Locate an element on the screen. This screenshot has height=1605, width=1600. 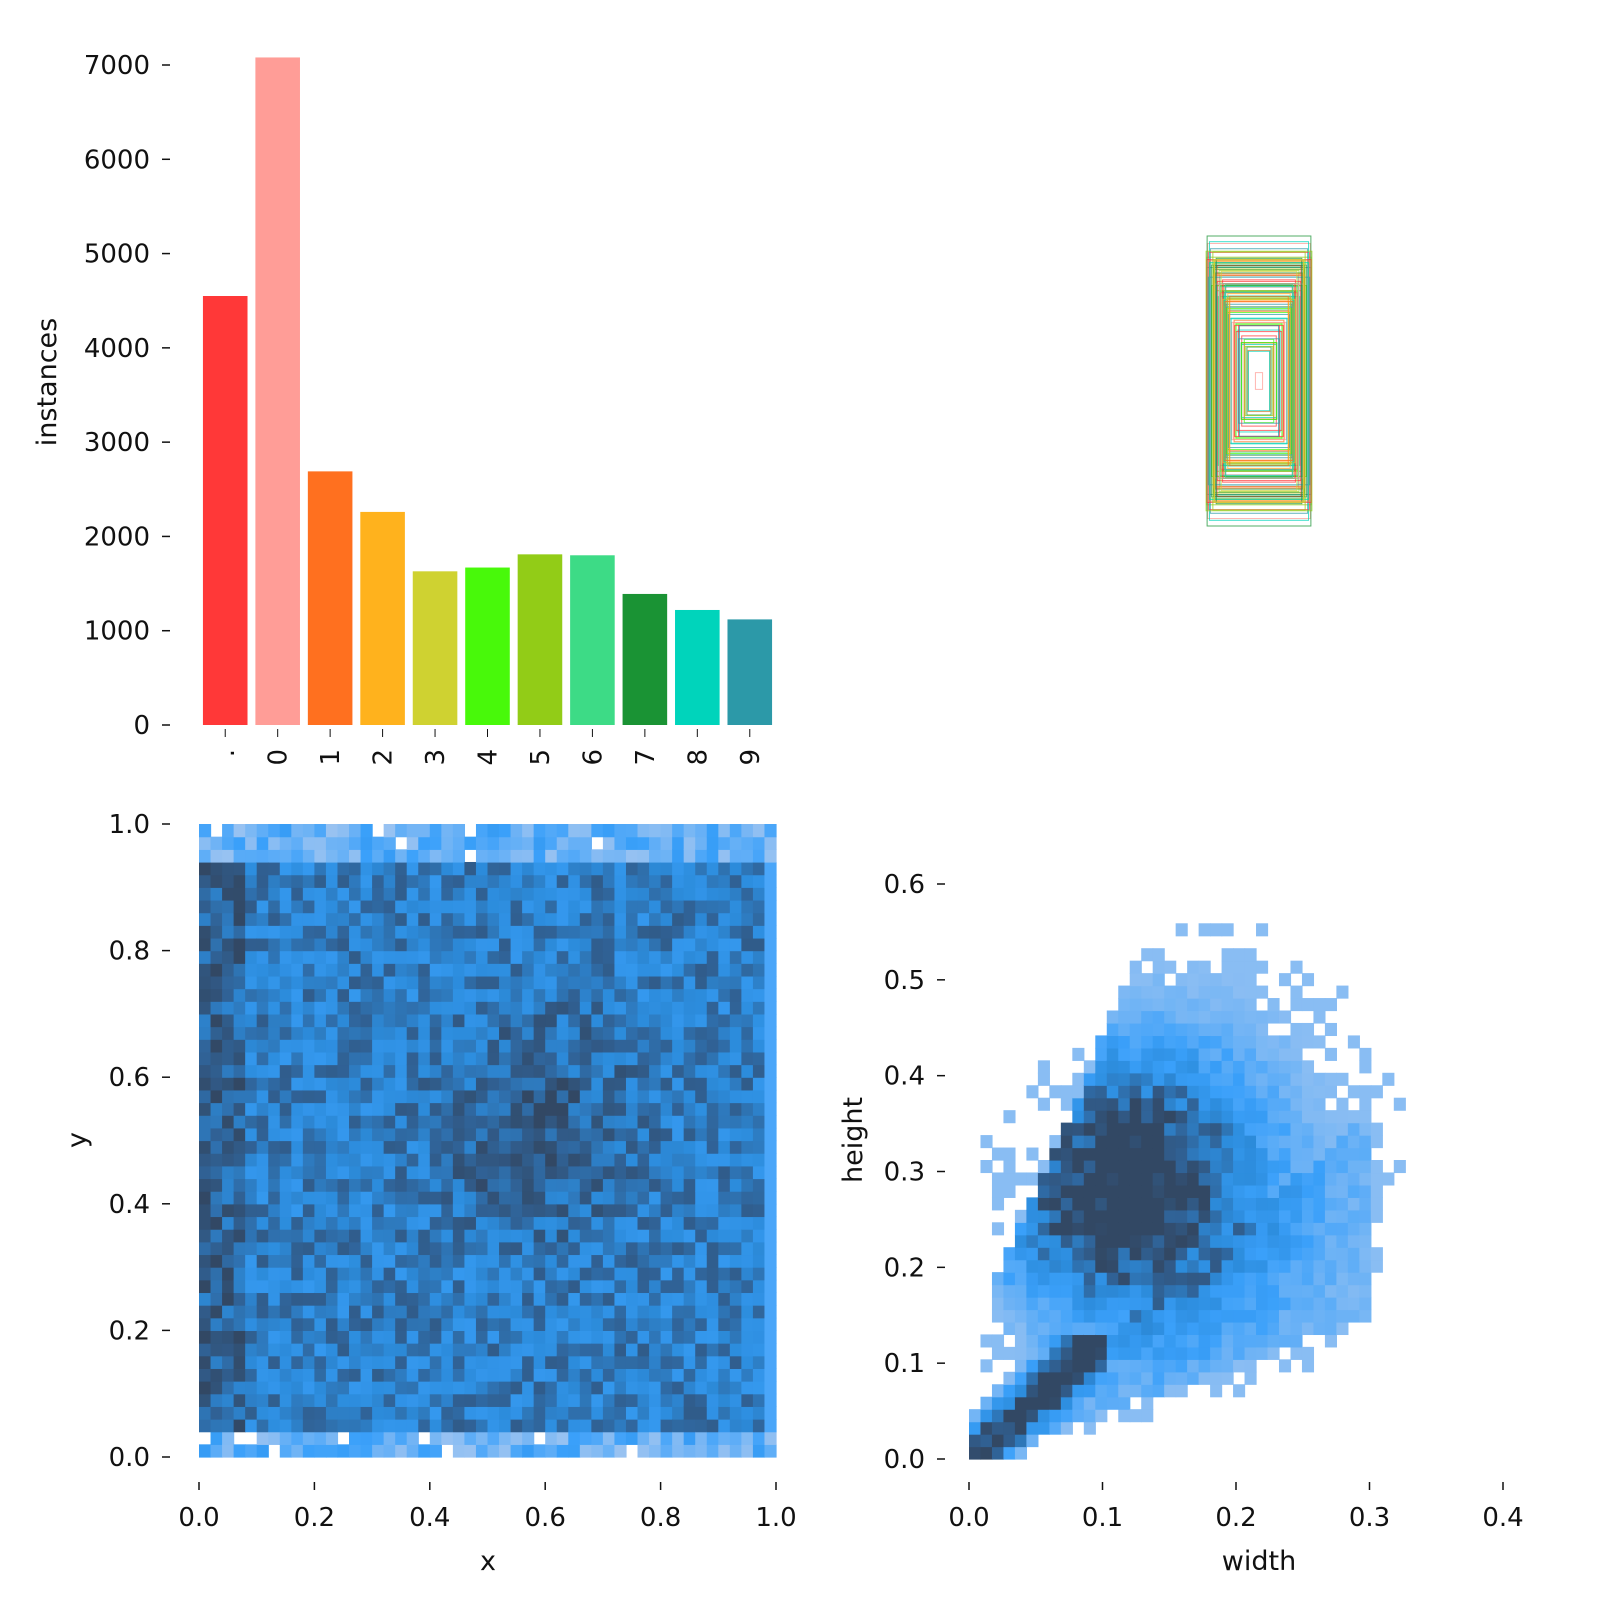
xy-x-tick-label: 0.0 is located at coordinates (198, 1518).